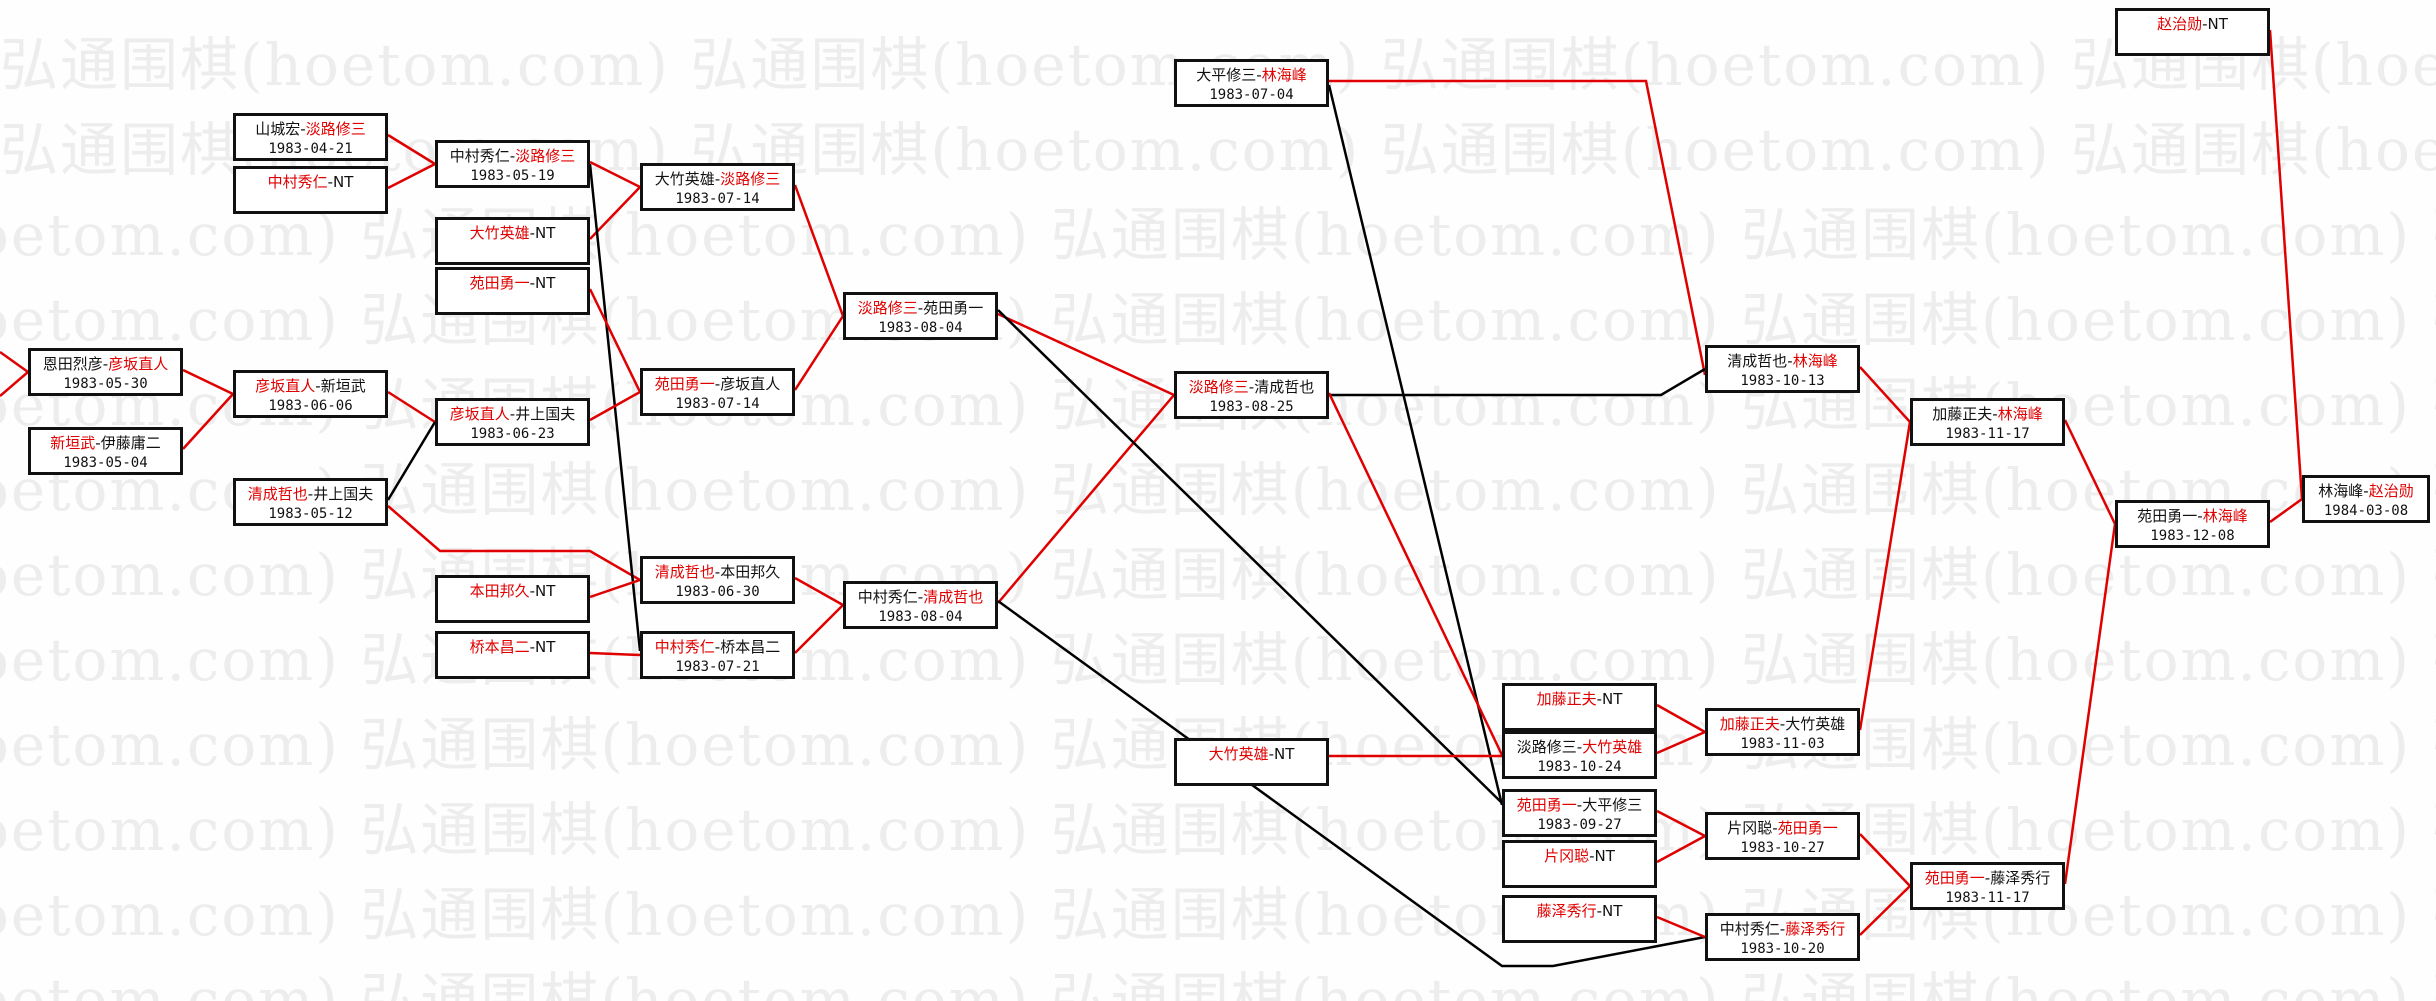  I want to click on player-name: 本田邦久, so click(750, 572).